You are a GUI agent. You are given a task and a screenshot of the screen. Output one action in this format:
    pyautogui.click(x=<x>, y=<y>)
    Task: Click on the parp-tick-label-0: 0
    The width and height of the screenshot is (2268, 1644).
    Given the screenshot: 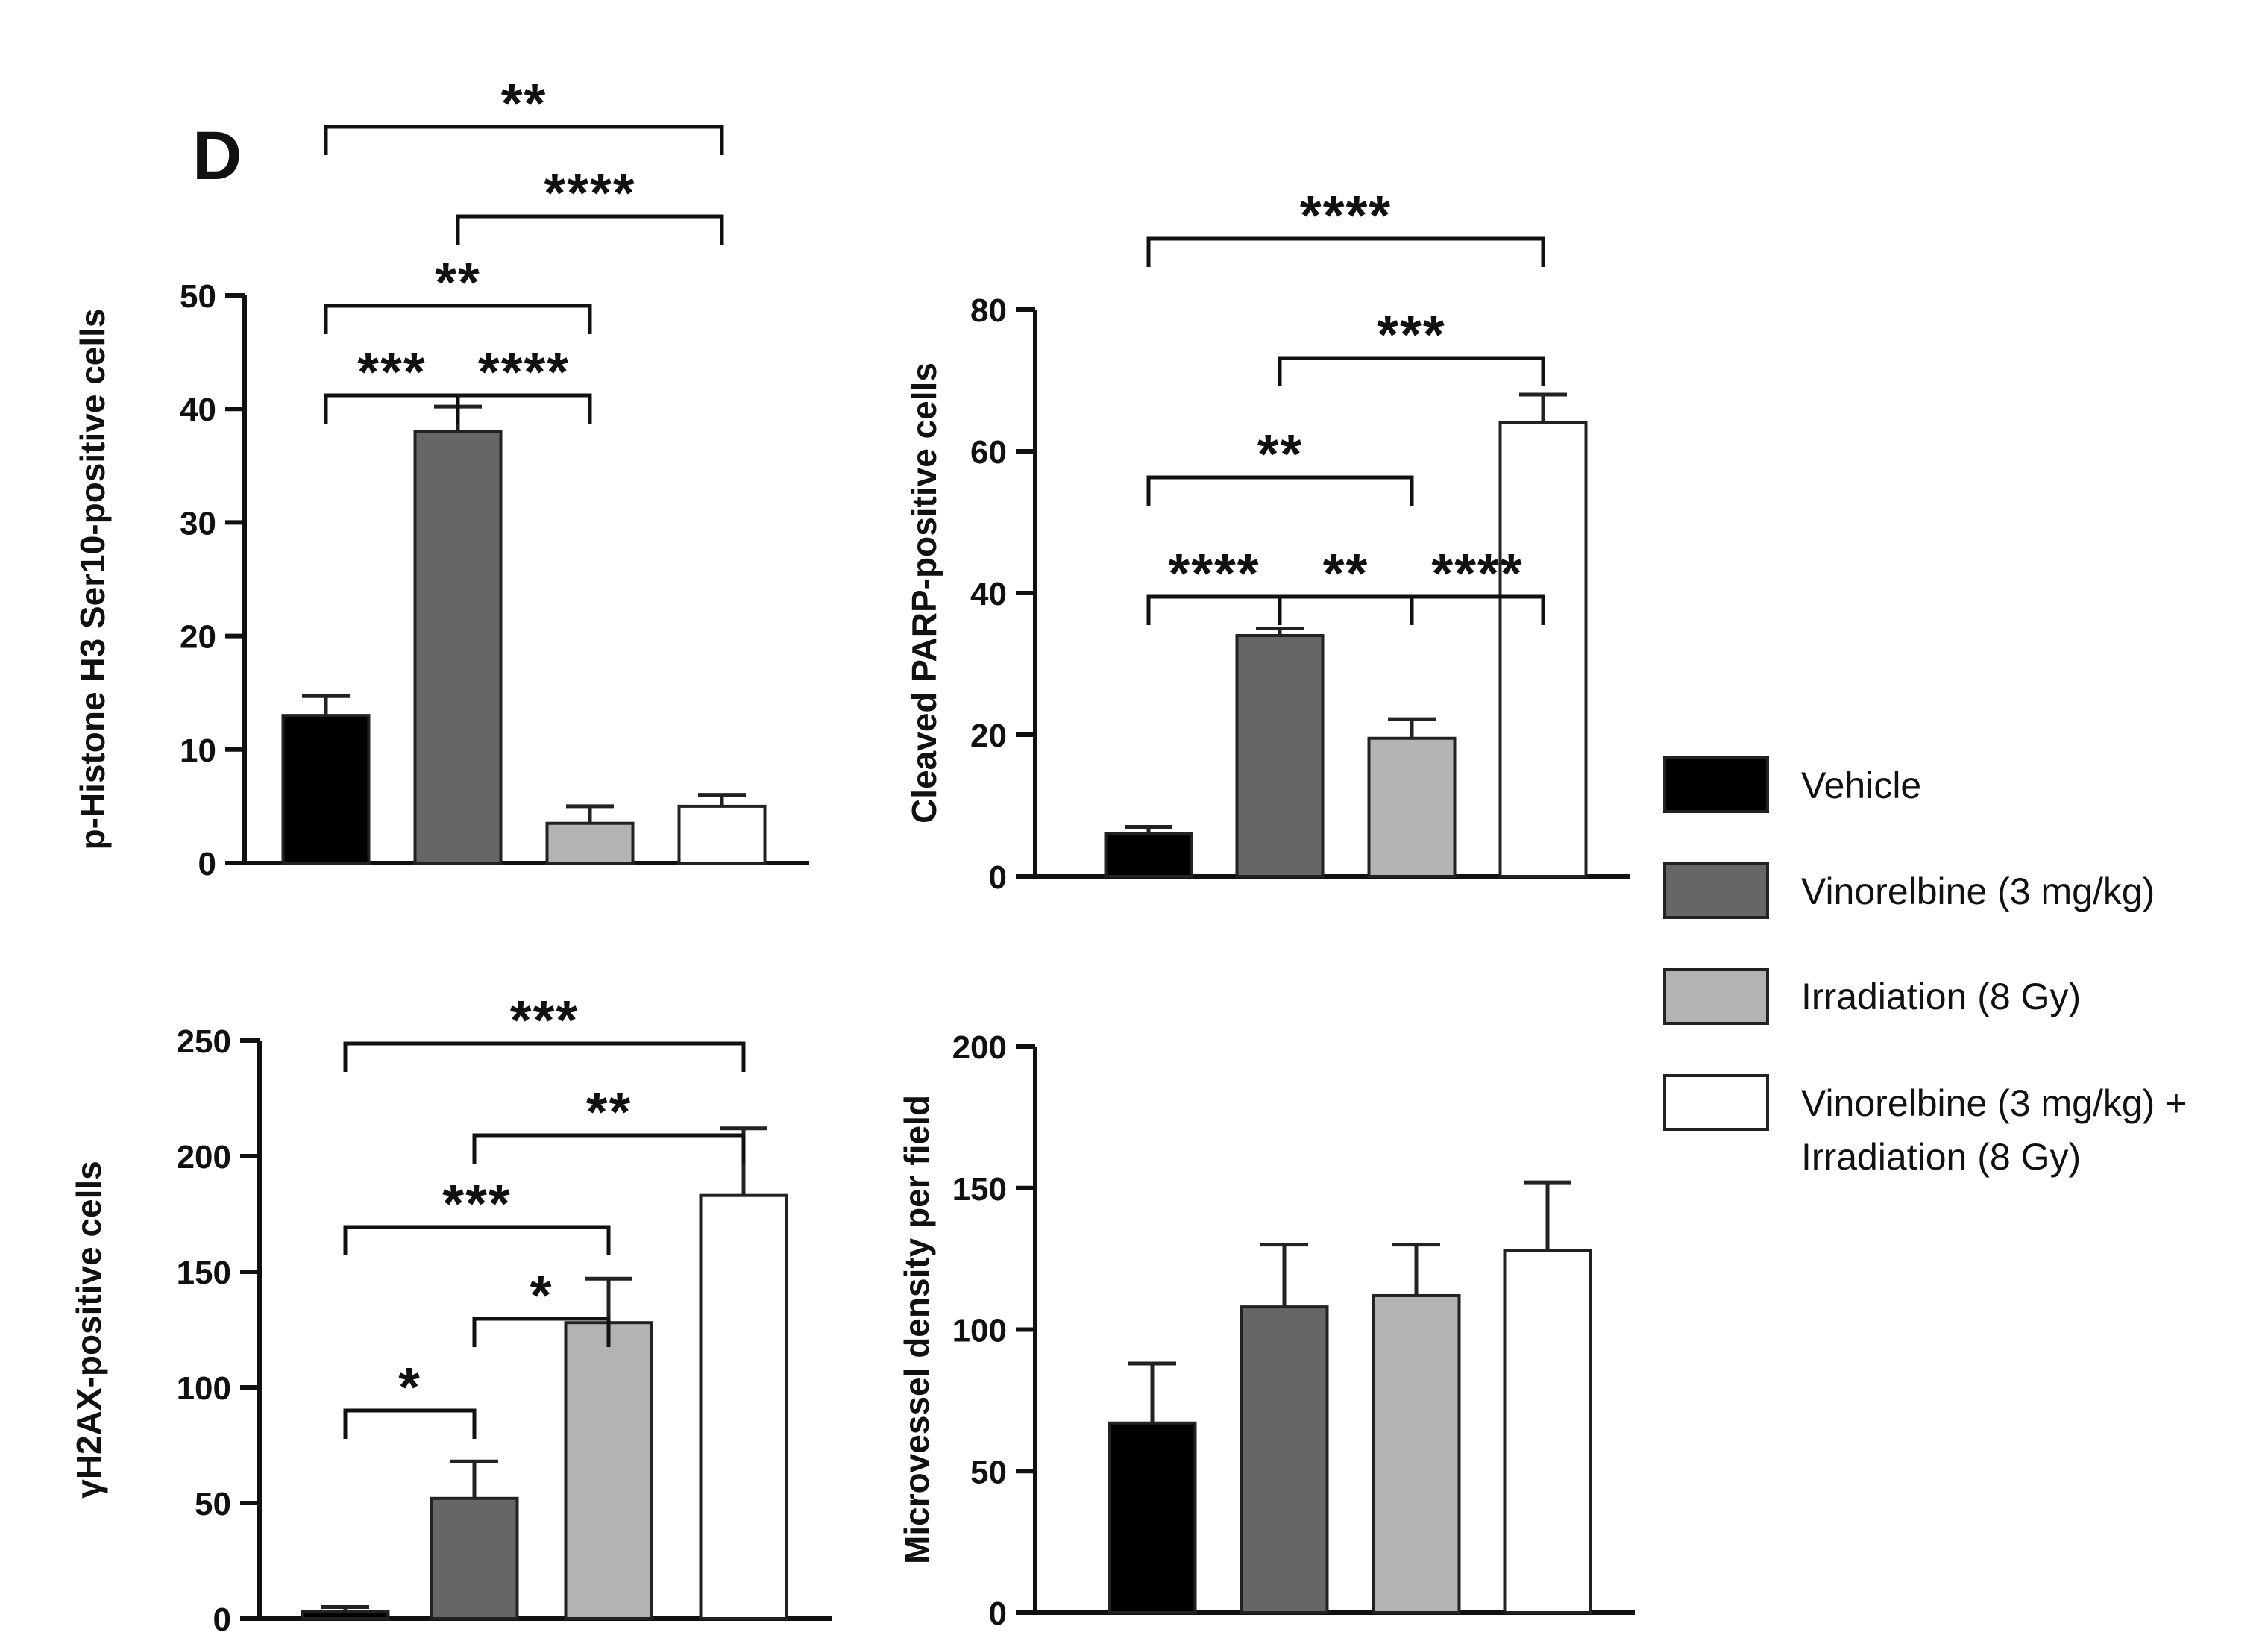 What is the action you would take?
    pyautogui.click(x=998, y=877)
    